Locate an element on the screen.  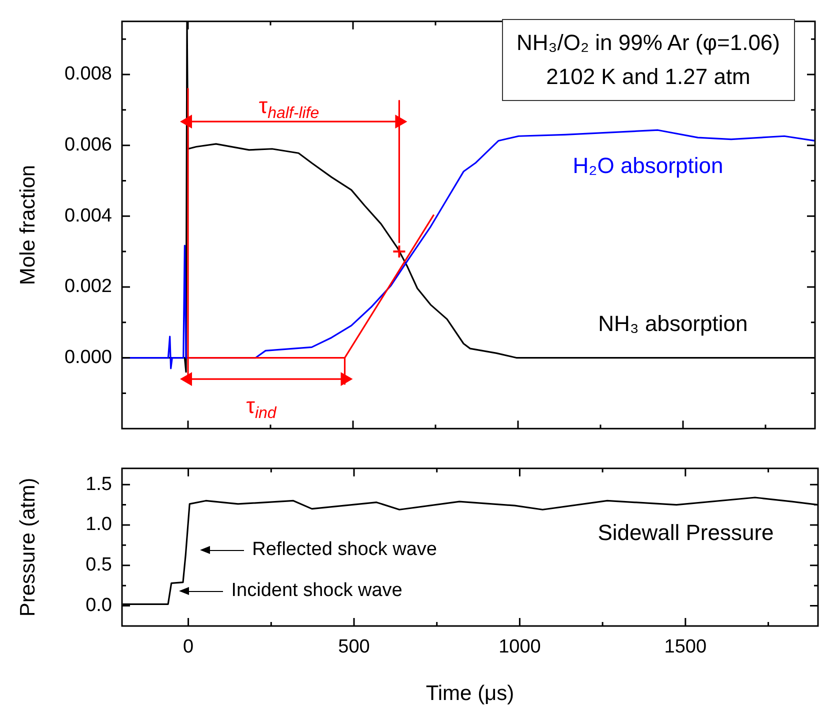
y-tick-label: 1.0 is located at coordinates (99, 525).